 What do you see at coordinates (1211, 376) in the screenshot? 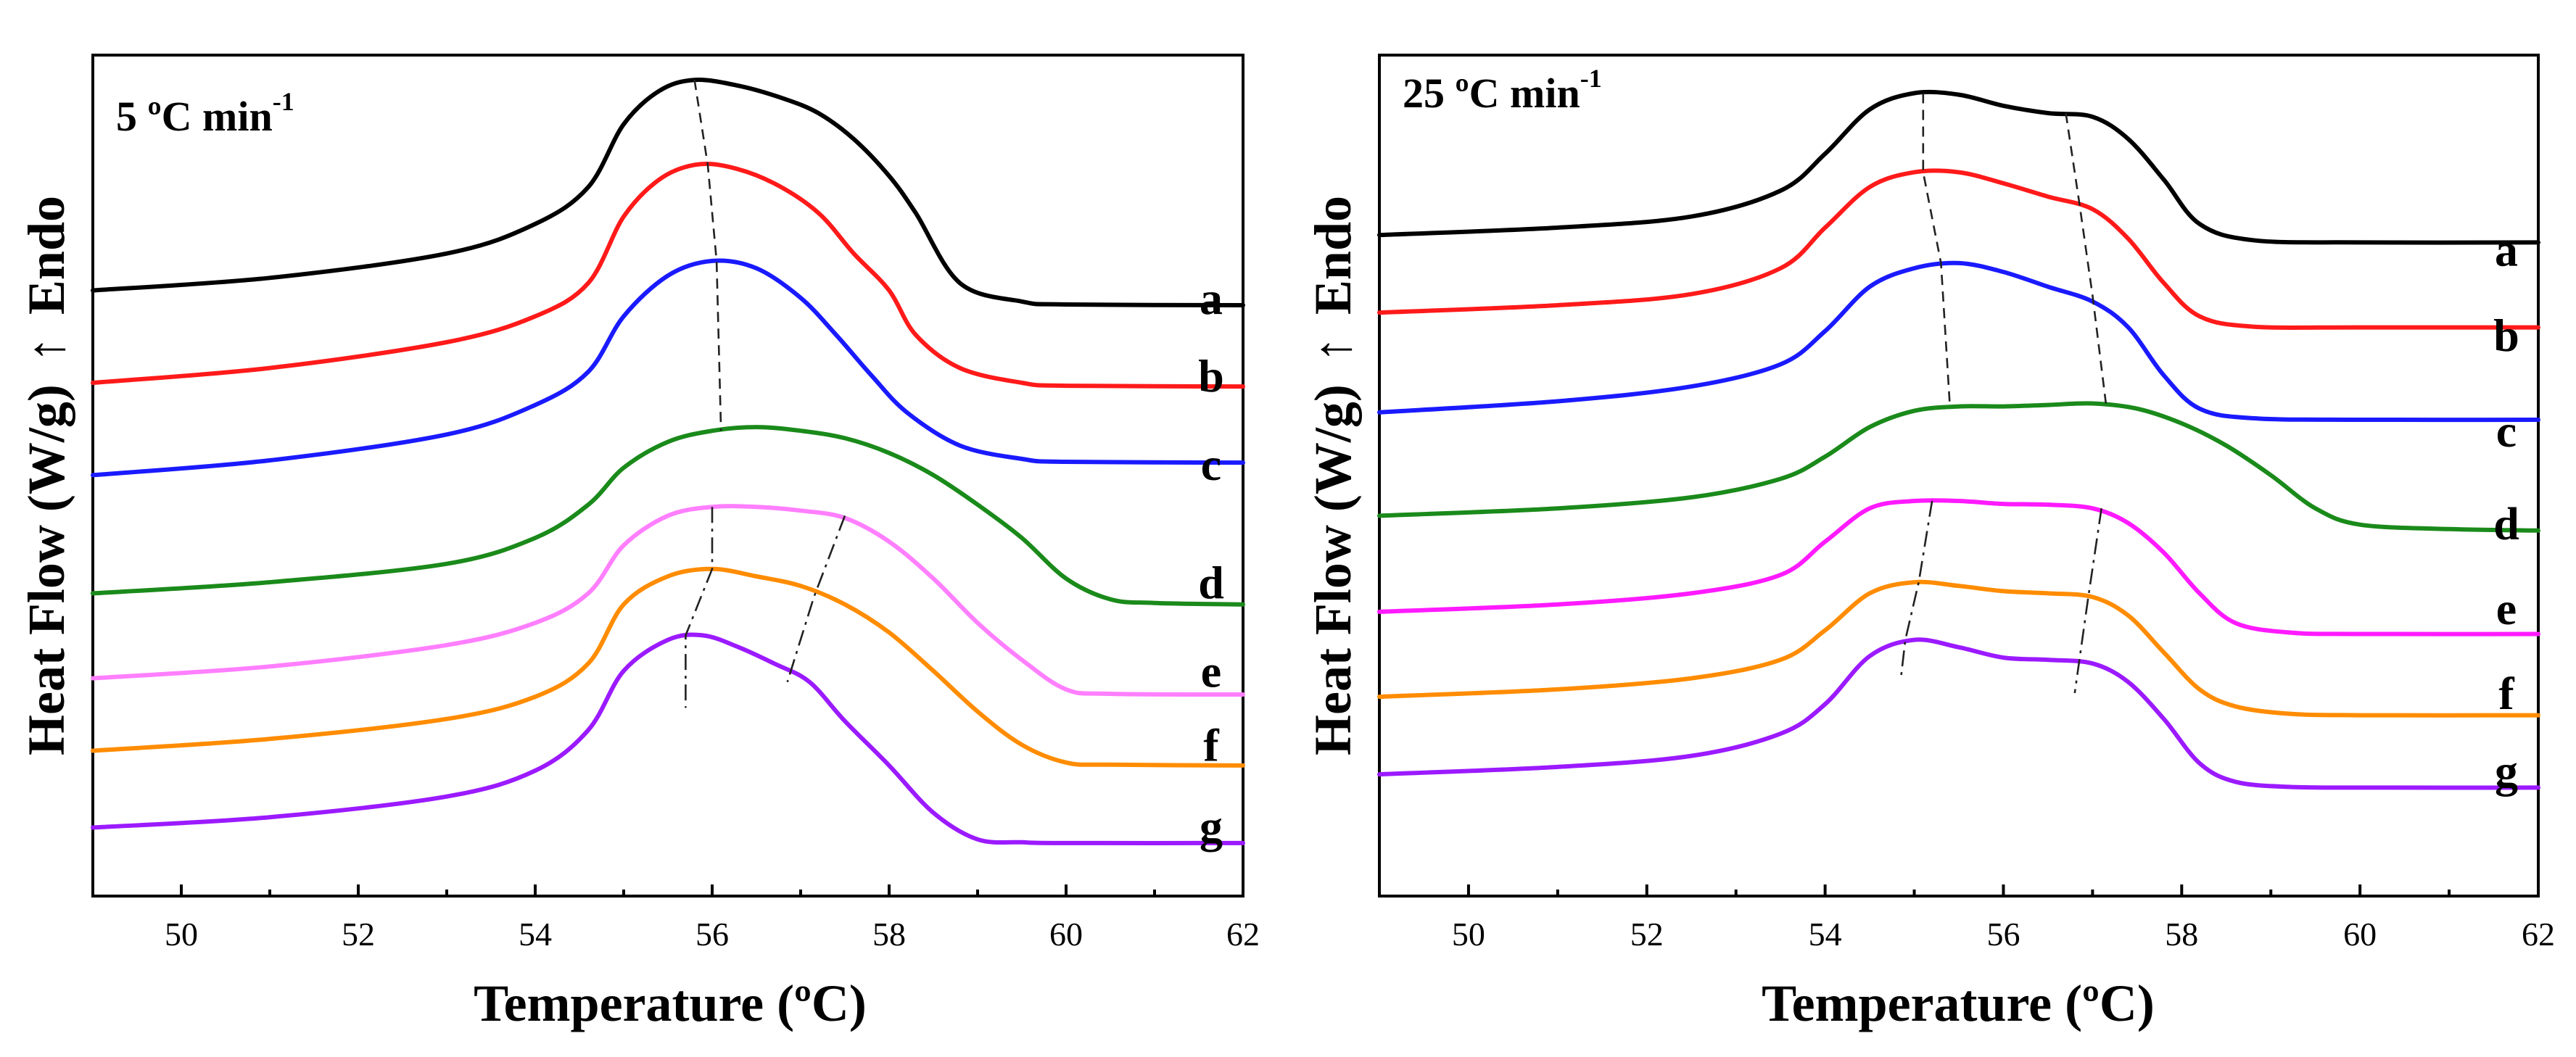
I see `left-series-label-b: b` at bounding box center [1211, 376].